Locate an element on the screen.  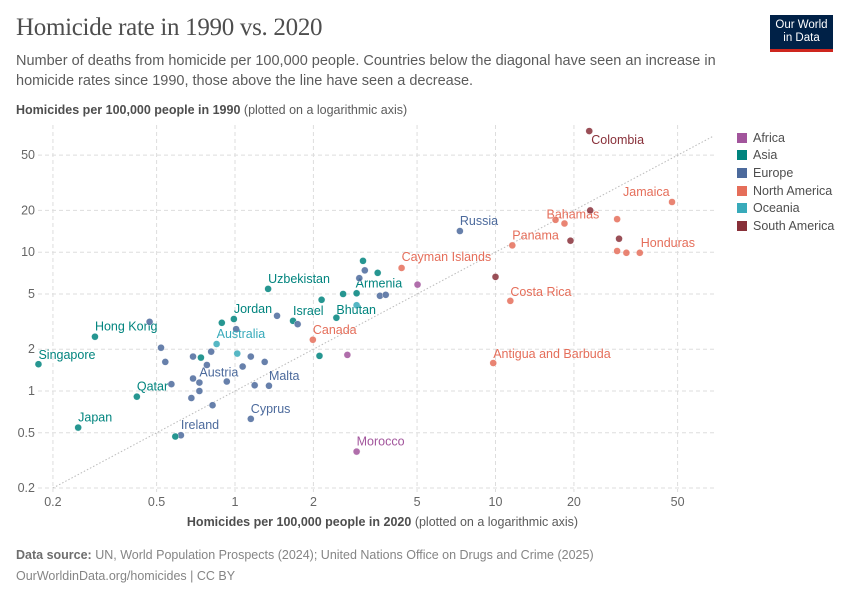
source-url: OurWorldinData.org/homicides | CC BY is located at coordinates (126, 576).